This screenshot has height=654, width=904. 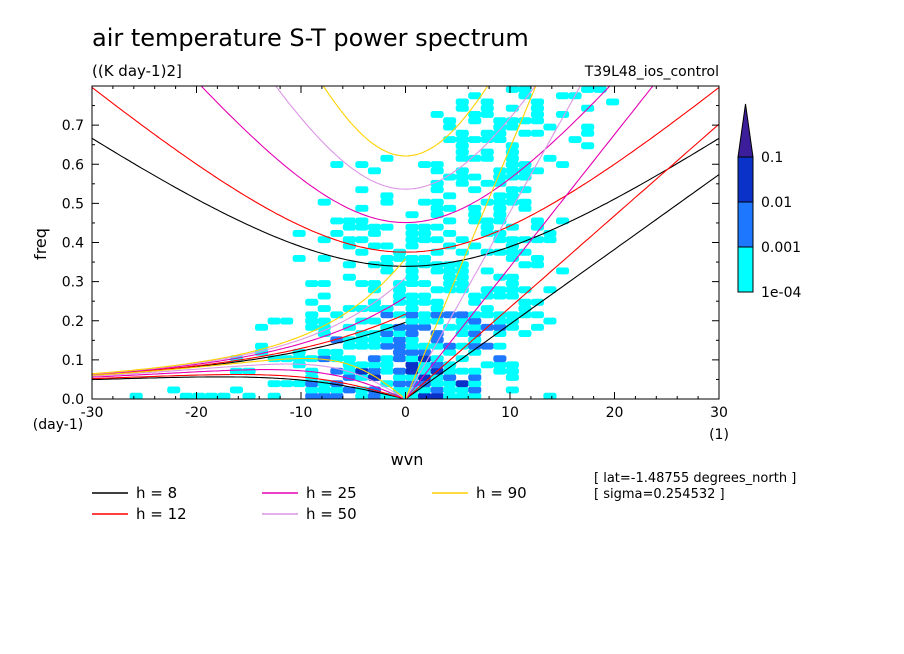 What do you see at coordinates (196, 413) in the screenshot?
I see `x-tick-label: -20` at bounding box center [196, 413].